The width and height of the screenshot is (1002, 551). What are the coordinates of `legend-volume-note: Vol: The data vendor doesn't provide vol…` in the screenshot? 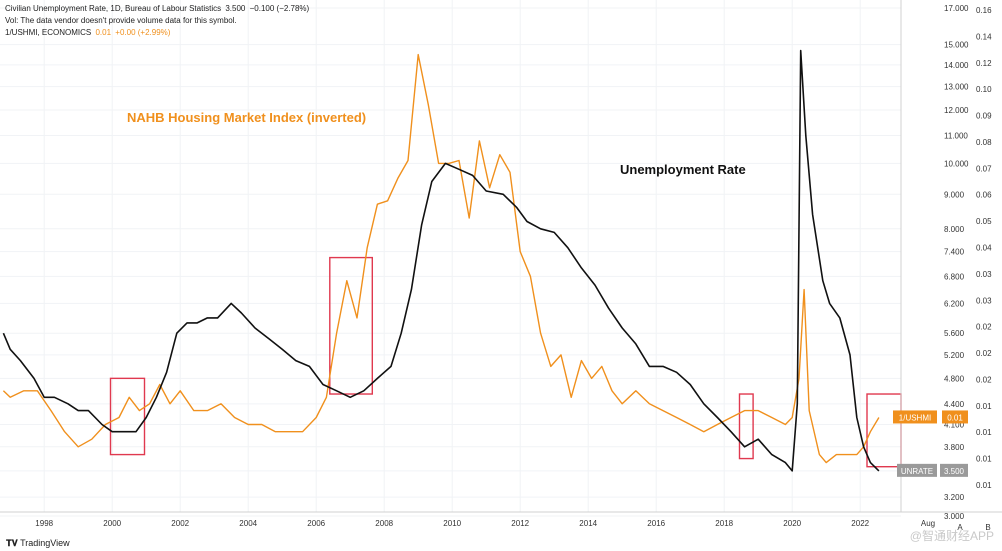 It's located at (121, 20).